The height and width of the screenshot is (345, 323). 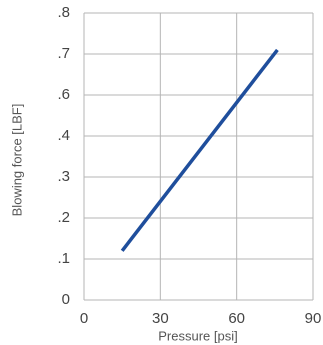 I want to click on x-tick-label: 30, so click(x=160, y=318).